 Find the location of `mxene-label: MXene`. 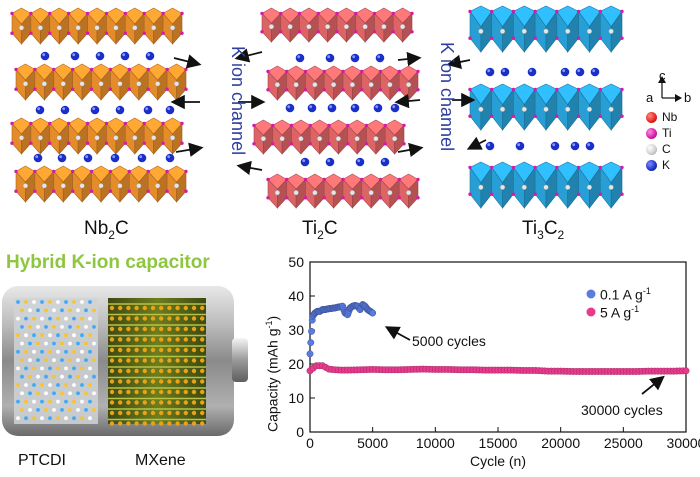

mxene-label: MXene is located at coordinates (160, 460).